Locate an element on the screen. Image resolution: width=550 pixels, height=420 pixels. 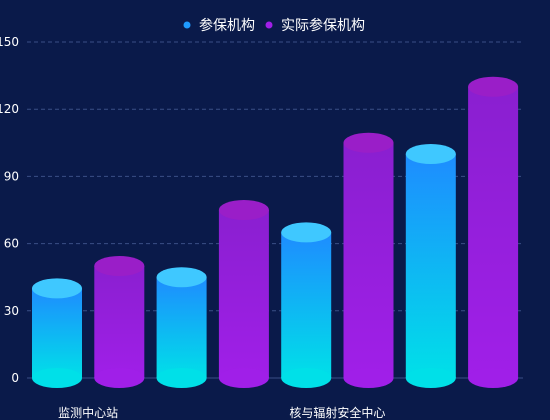
legend-label: 实际参保机构 is located at coordinates (323, 25).